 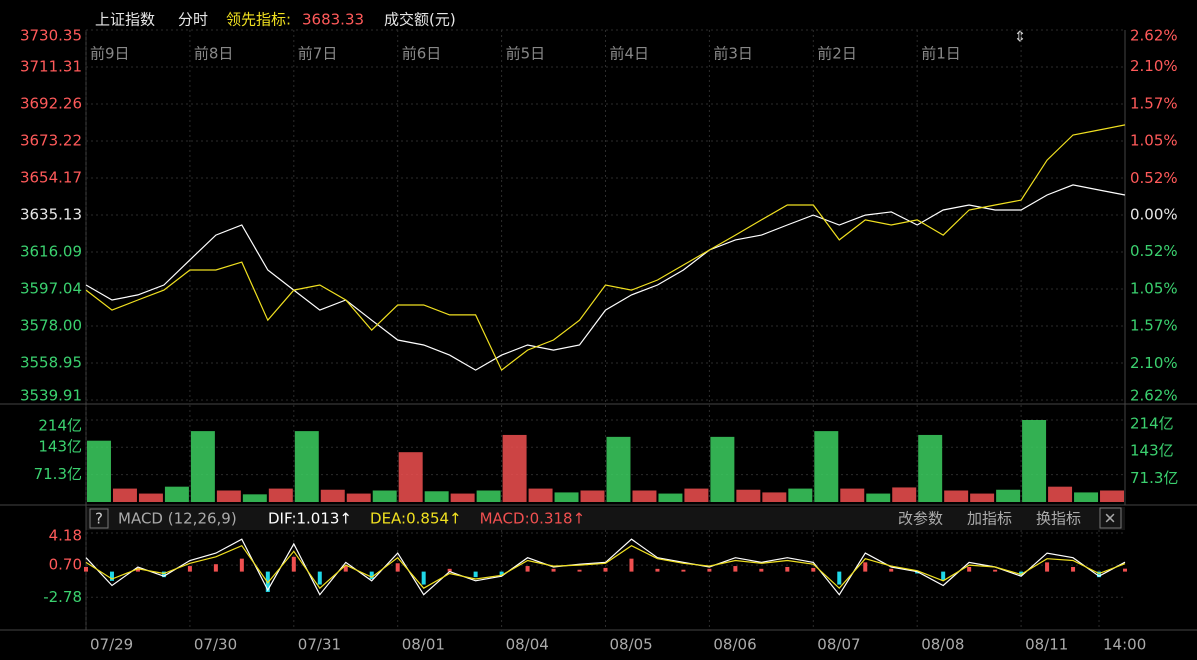 I want to click on series-line, so click(x=605, y=567).